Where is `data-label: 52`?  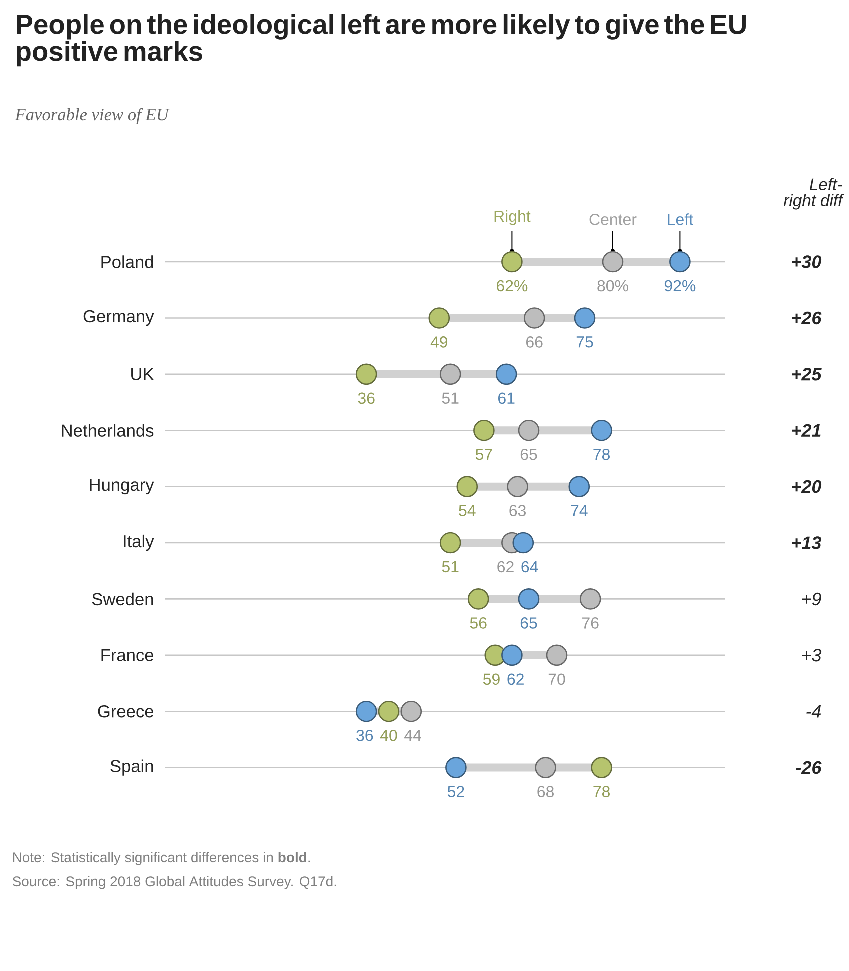
data-label: 52 is located at coordinates (456, 792).